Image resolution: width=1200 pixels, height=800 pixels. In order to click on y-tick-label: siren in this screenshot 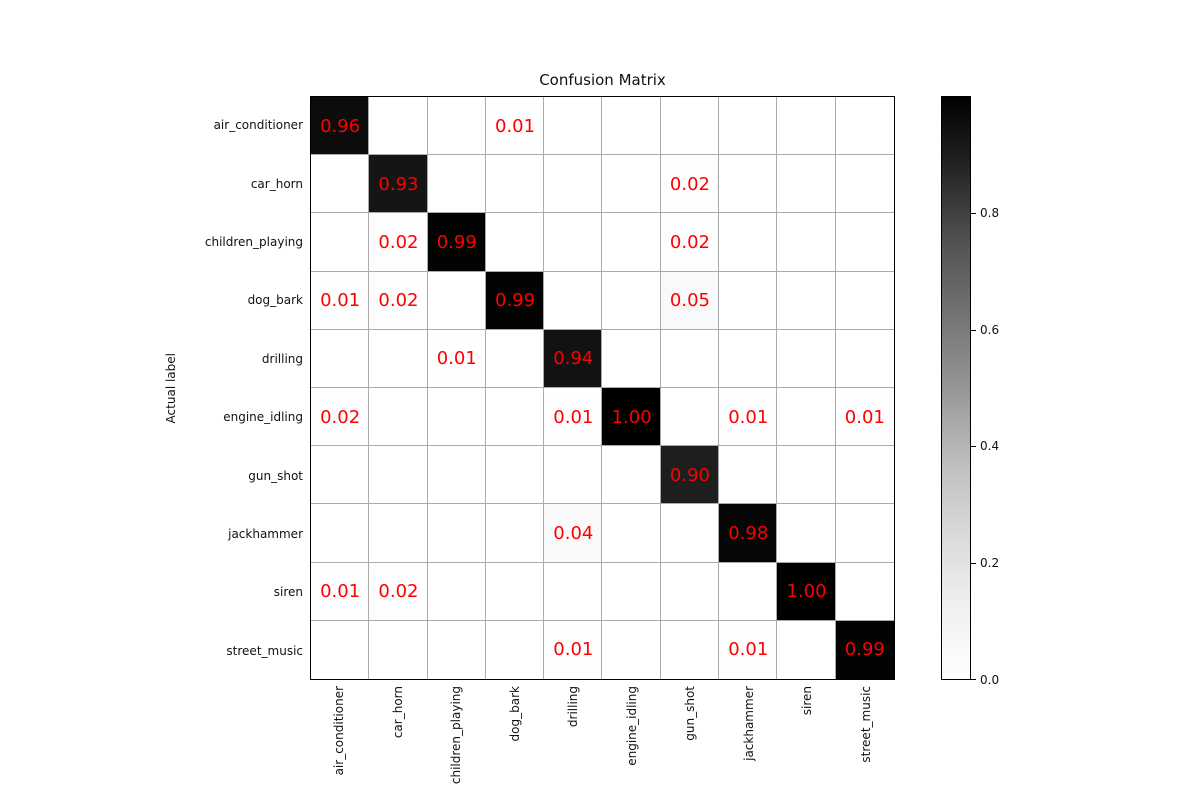, I will do `click(288, 592)`.